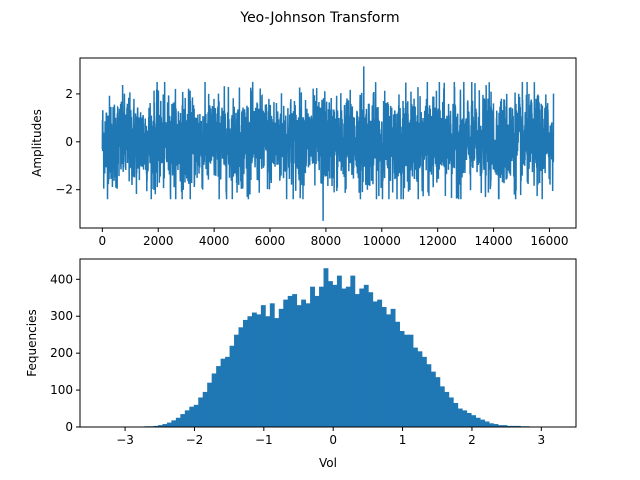 The image size is (640, 480). What do you see at coordinates (264, 440) in the screenshot?
I see `histogram-xtick-label: −1` at bounding box center [264, 440].